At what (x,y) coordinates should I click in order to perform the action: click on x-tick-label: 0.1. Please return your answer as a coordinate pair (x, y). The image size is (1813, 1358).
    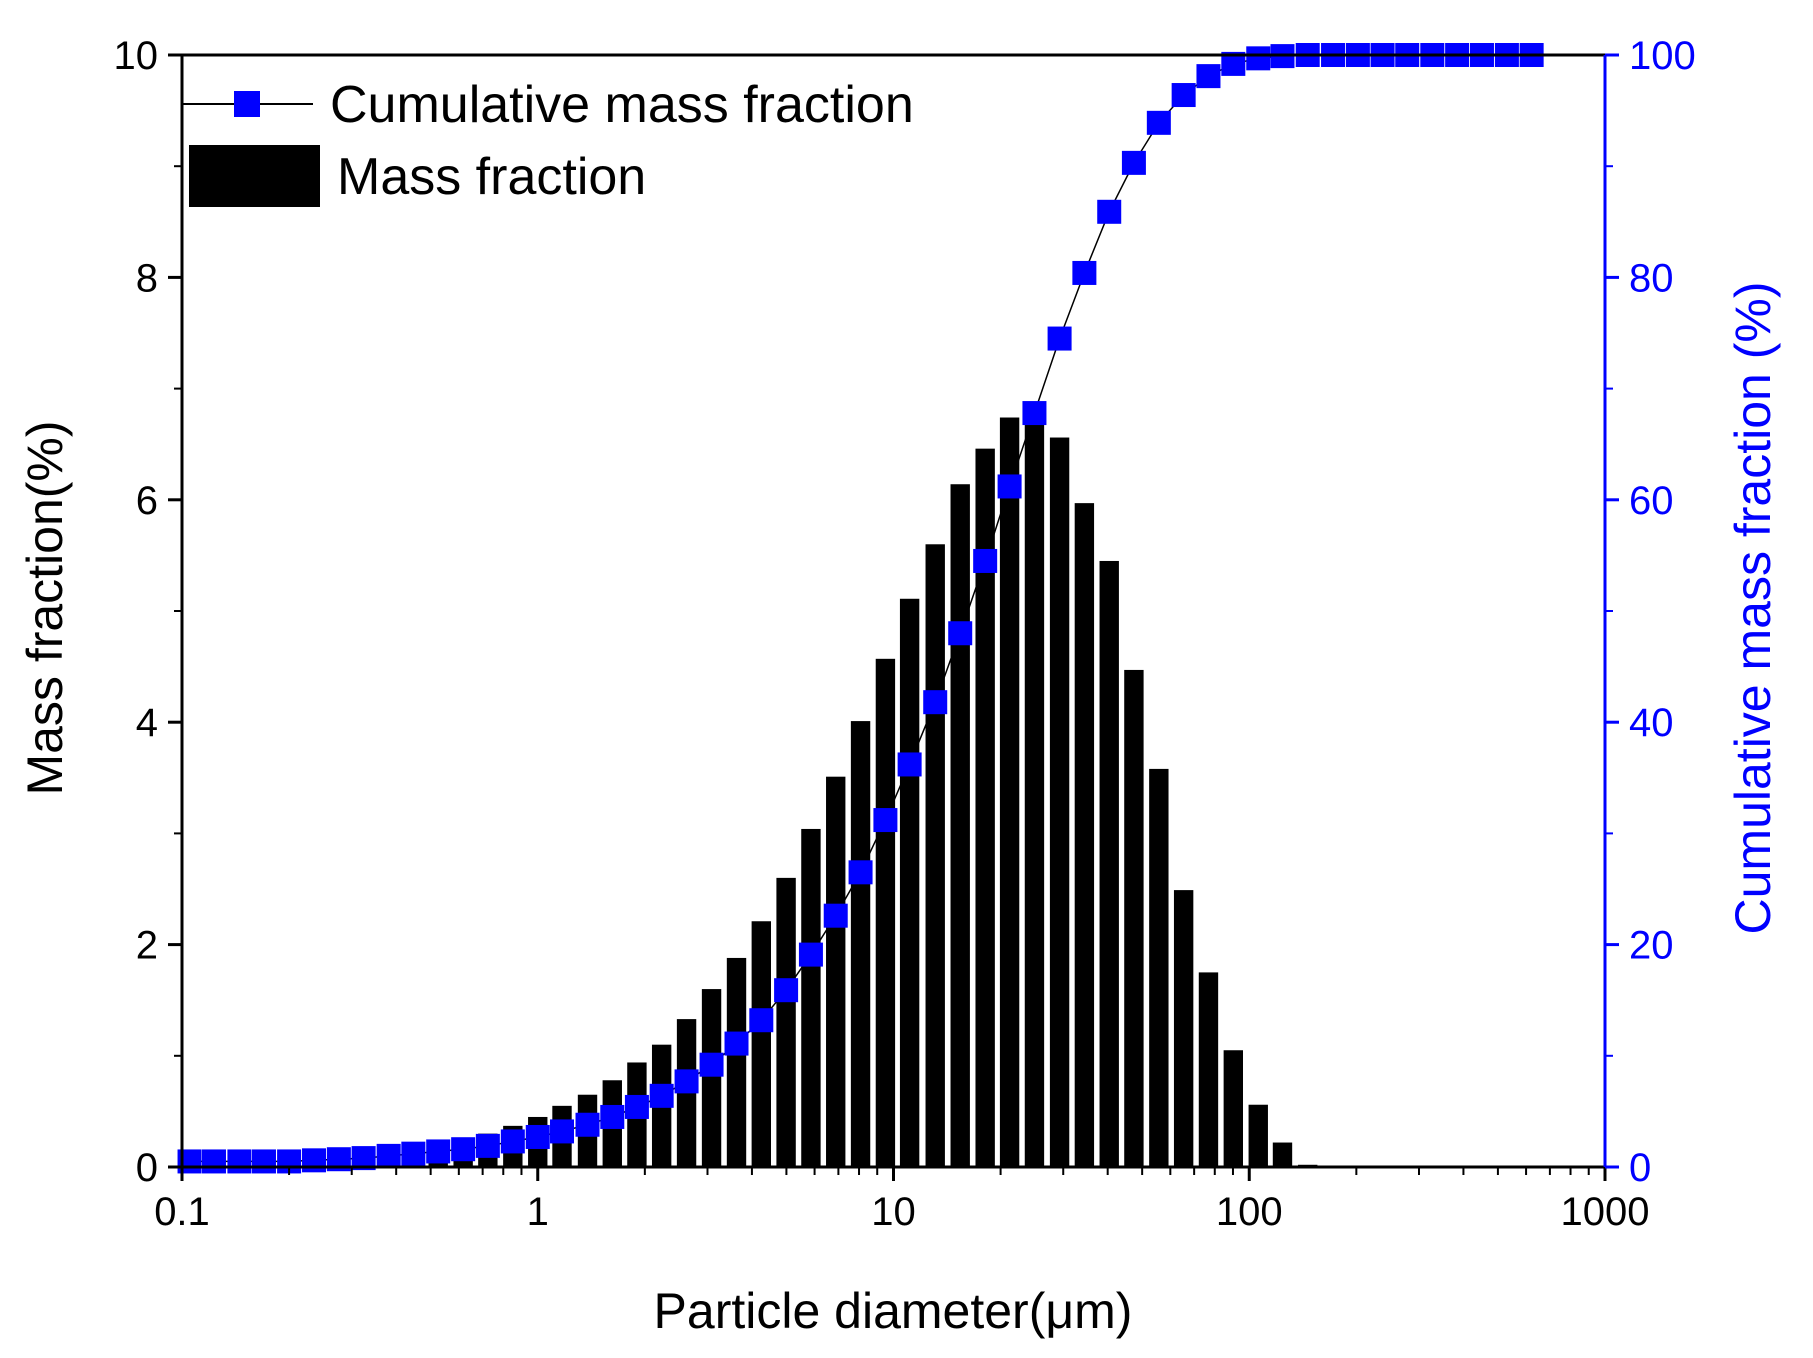
    Looking at the image, I should click on (182, 1212).